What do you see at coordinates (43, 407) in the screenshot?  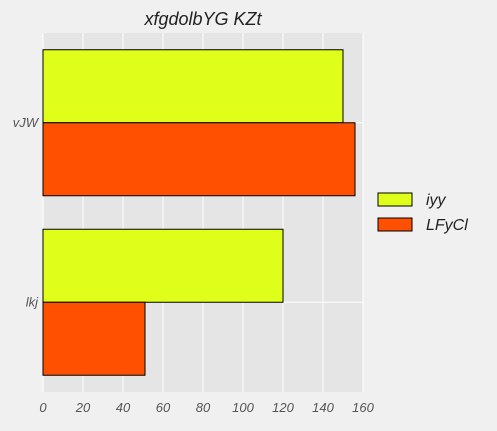 I see `x-tick-label: 0` at bounding box center [43, 407].